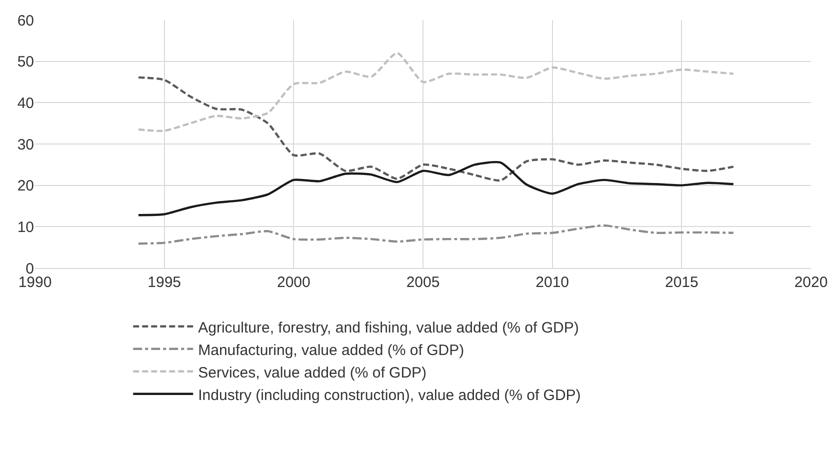 Image resolution: width=840 pixels, height=470 pixels. I want to click on y-tick-label: 30, so click(25, 145).